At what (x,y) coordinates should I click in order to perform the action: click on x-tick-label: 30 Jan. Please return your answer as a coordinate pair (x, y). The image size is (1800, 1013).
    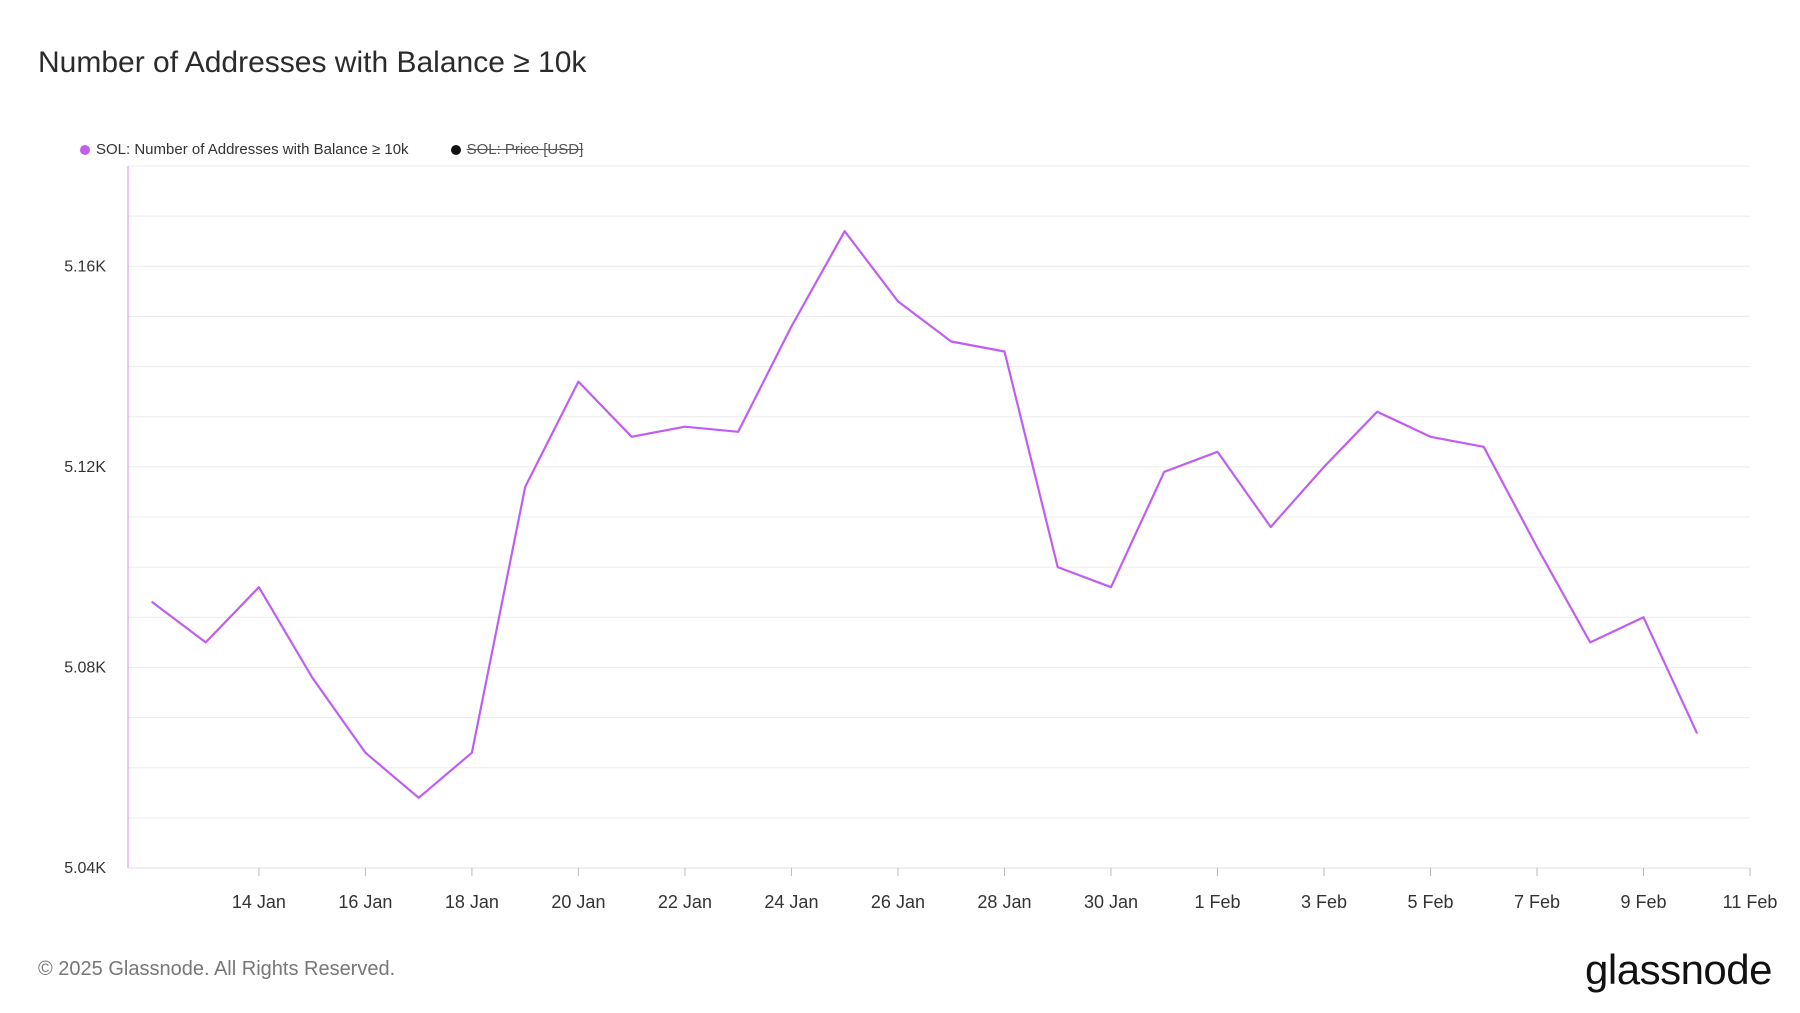
    Looking at the image, I should click on (1111, 902).